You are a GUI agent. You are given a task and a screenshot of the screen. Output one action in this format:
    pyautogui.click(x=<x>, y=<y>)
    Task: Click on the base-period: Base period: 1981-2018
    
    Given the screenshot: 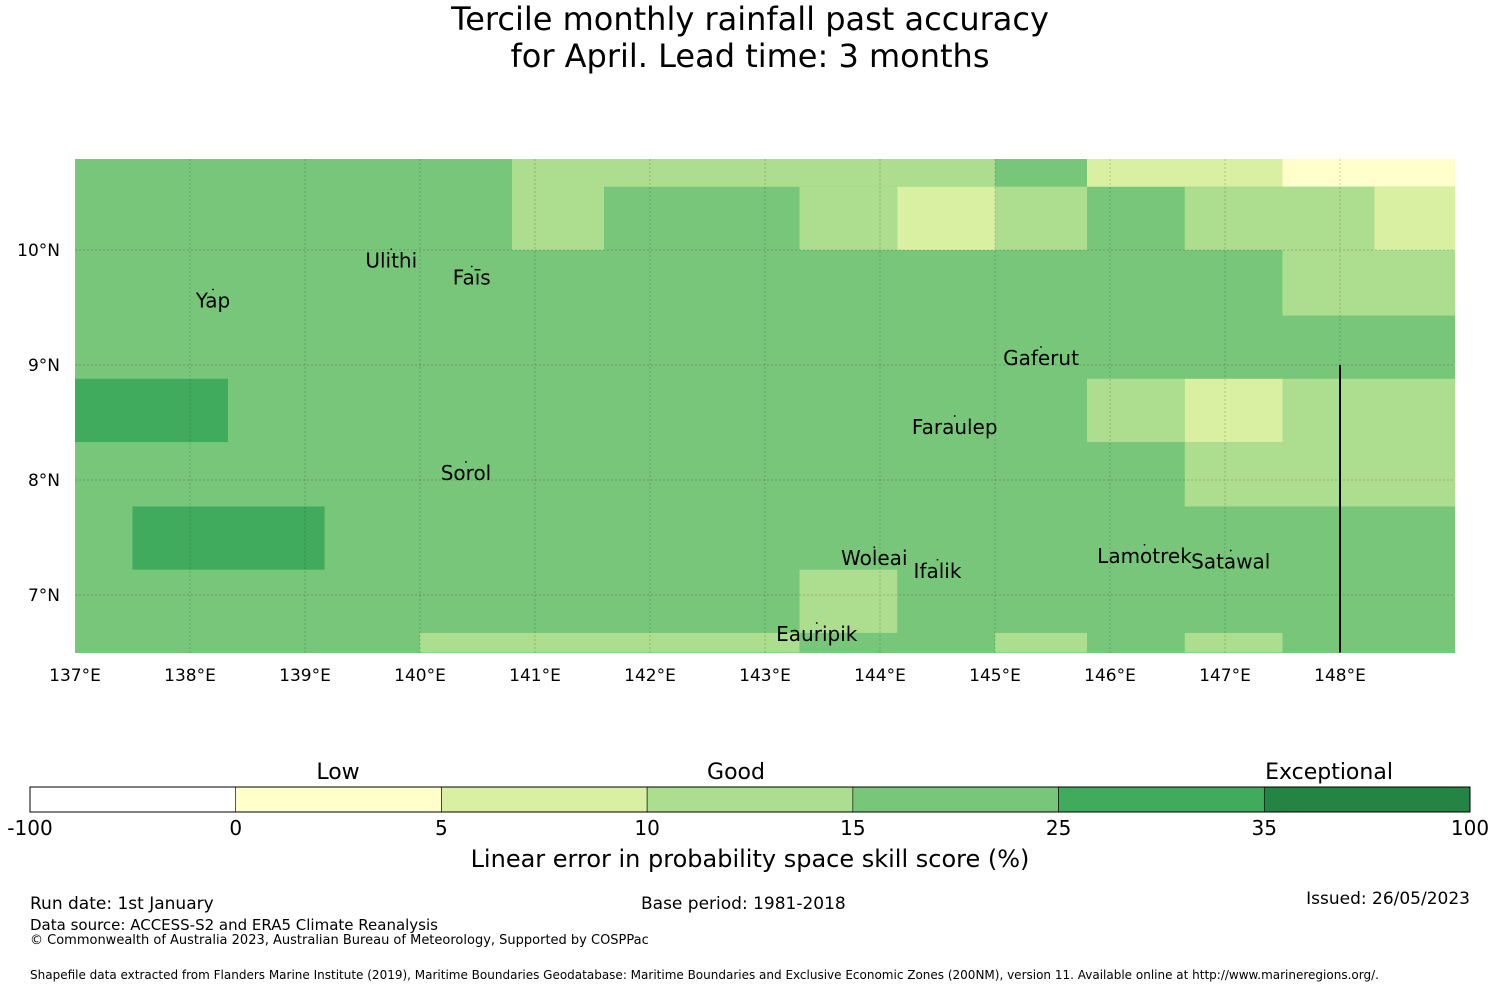 What is the action you would take?
    pyautogui.click(x=743, y=904)
    